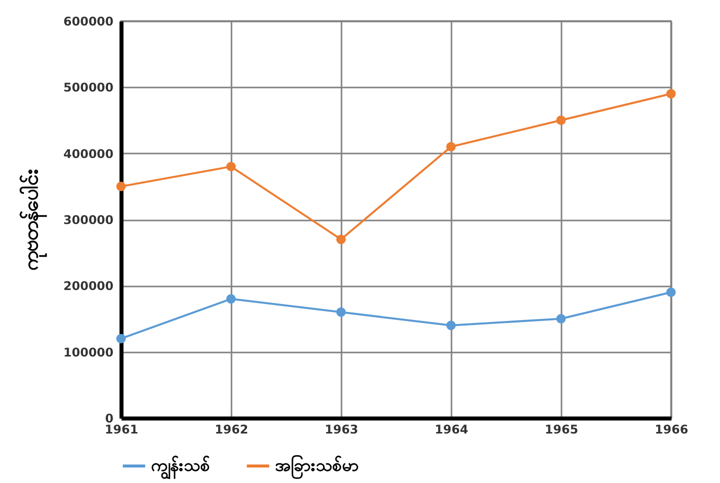  Describe the element at coordinates (317, 466) in the screenshot. I see `legend-label: အခြားသစ်မာ` at that location.